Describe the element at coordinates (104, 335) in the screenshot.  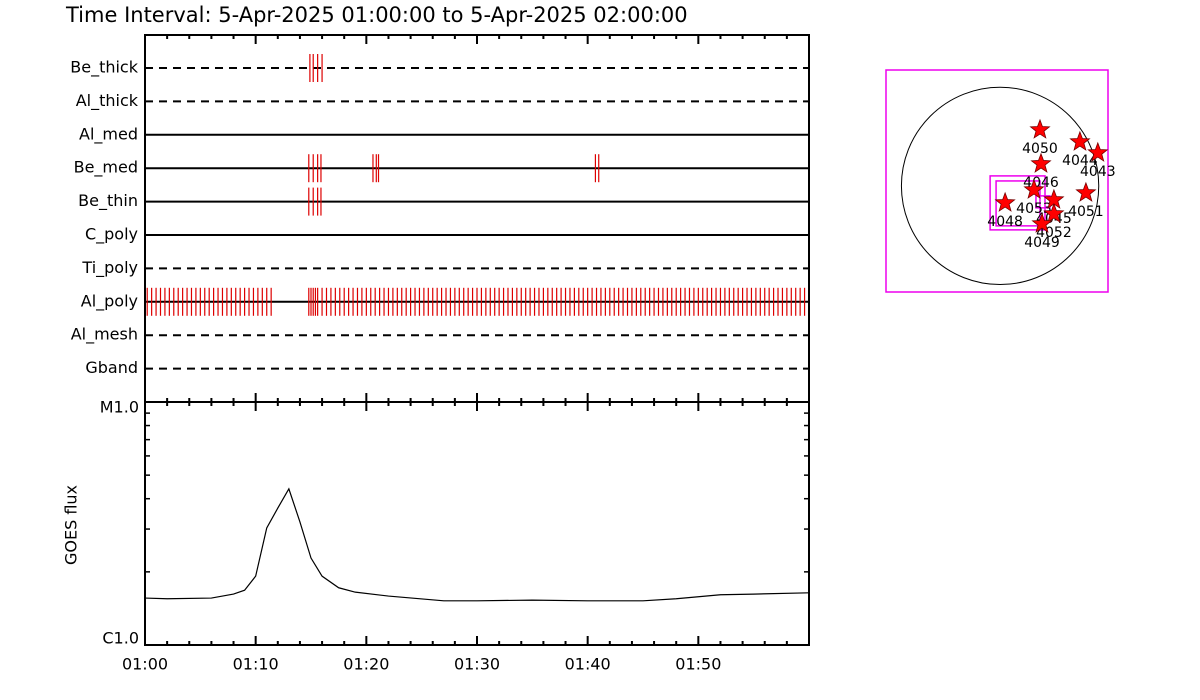
I see `row-label: Al_mesh` at that location.